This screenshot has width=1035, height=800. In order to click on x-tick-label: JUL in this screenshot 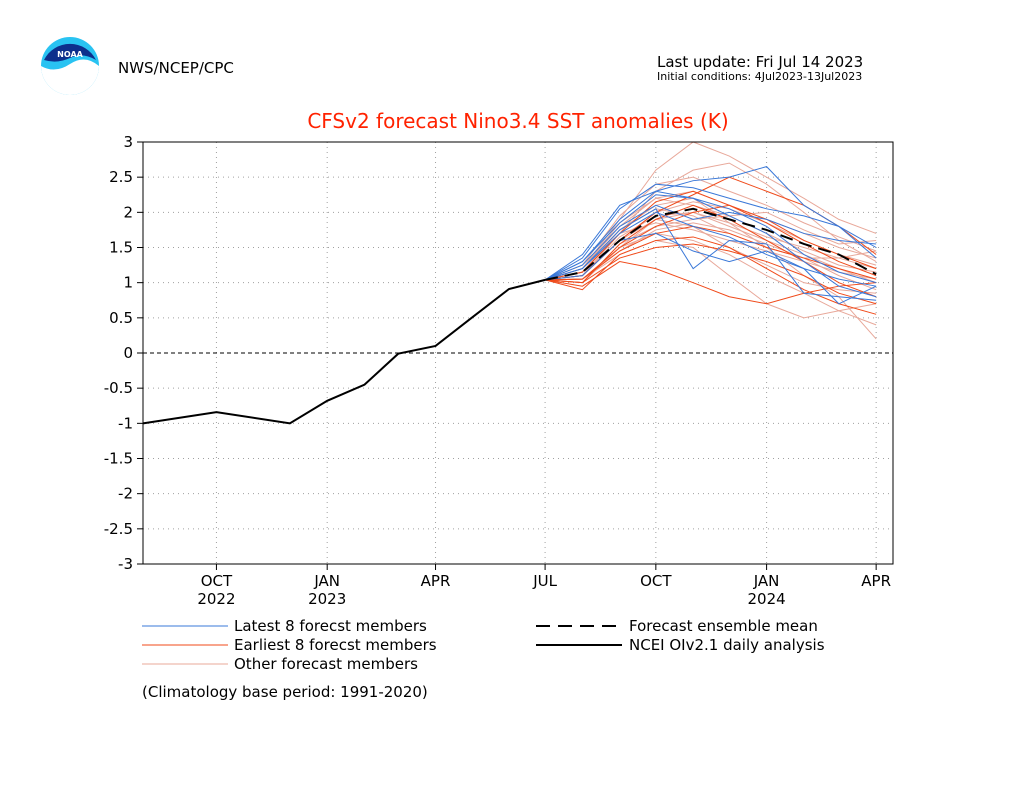, I will do `click(544, 581)`.